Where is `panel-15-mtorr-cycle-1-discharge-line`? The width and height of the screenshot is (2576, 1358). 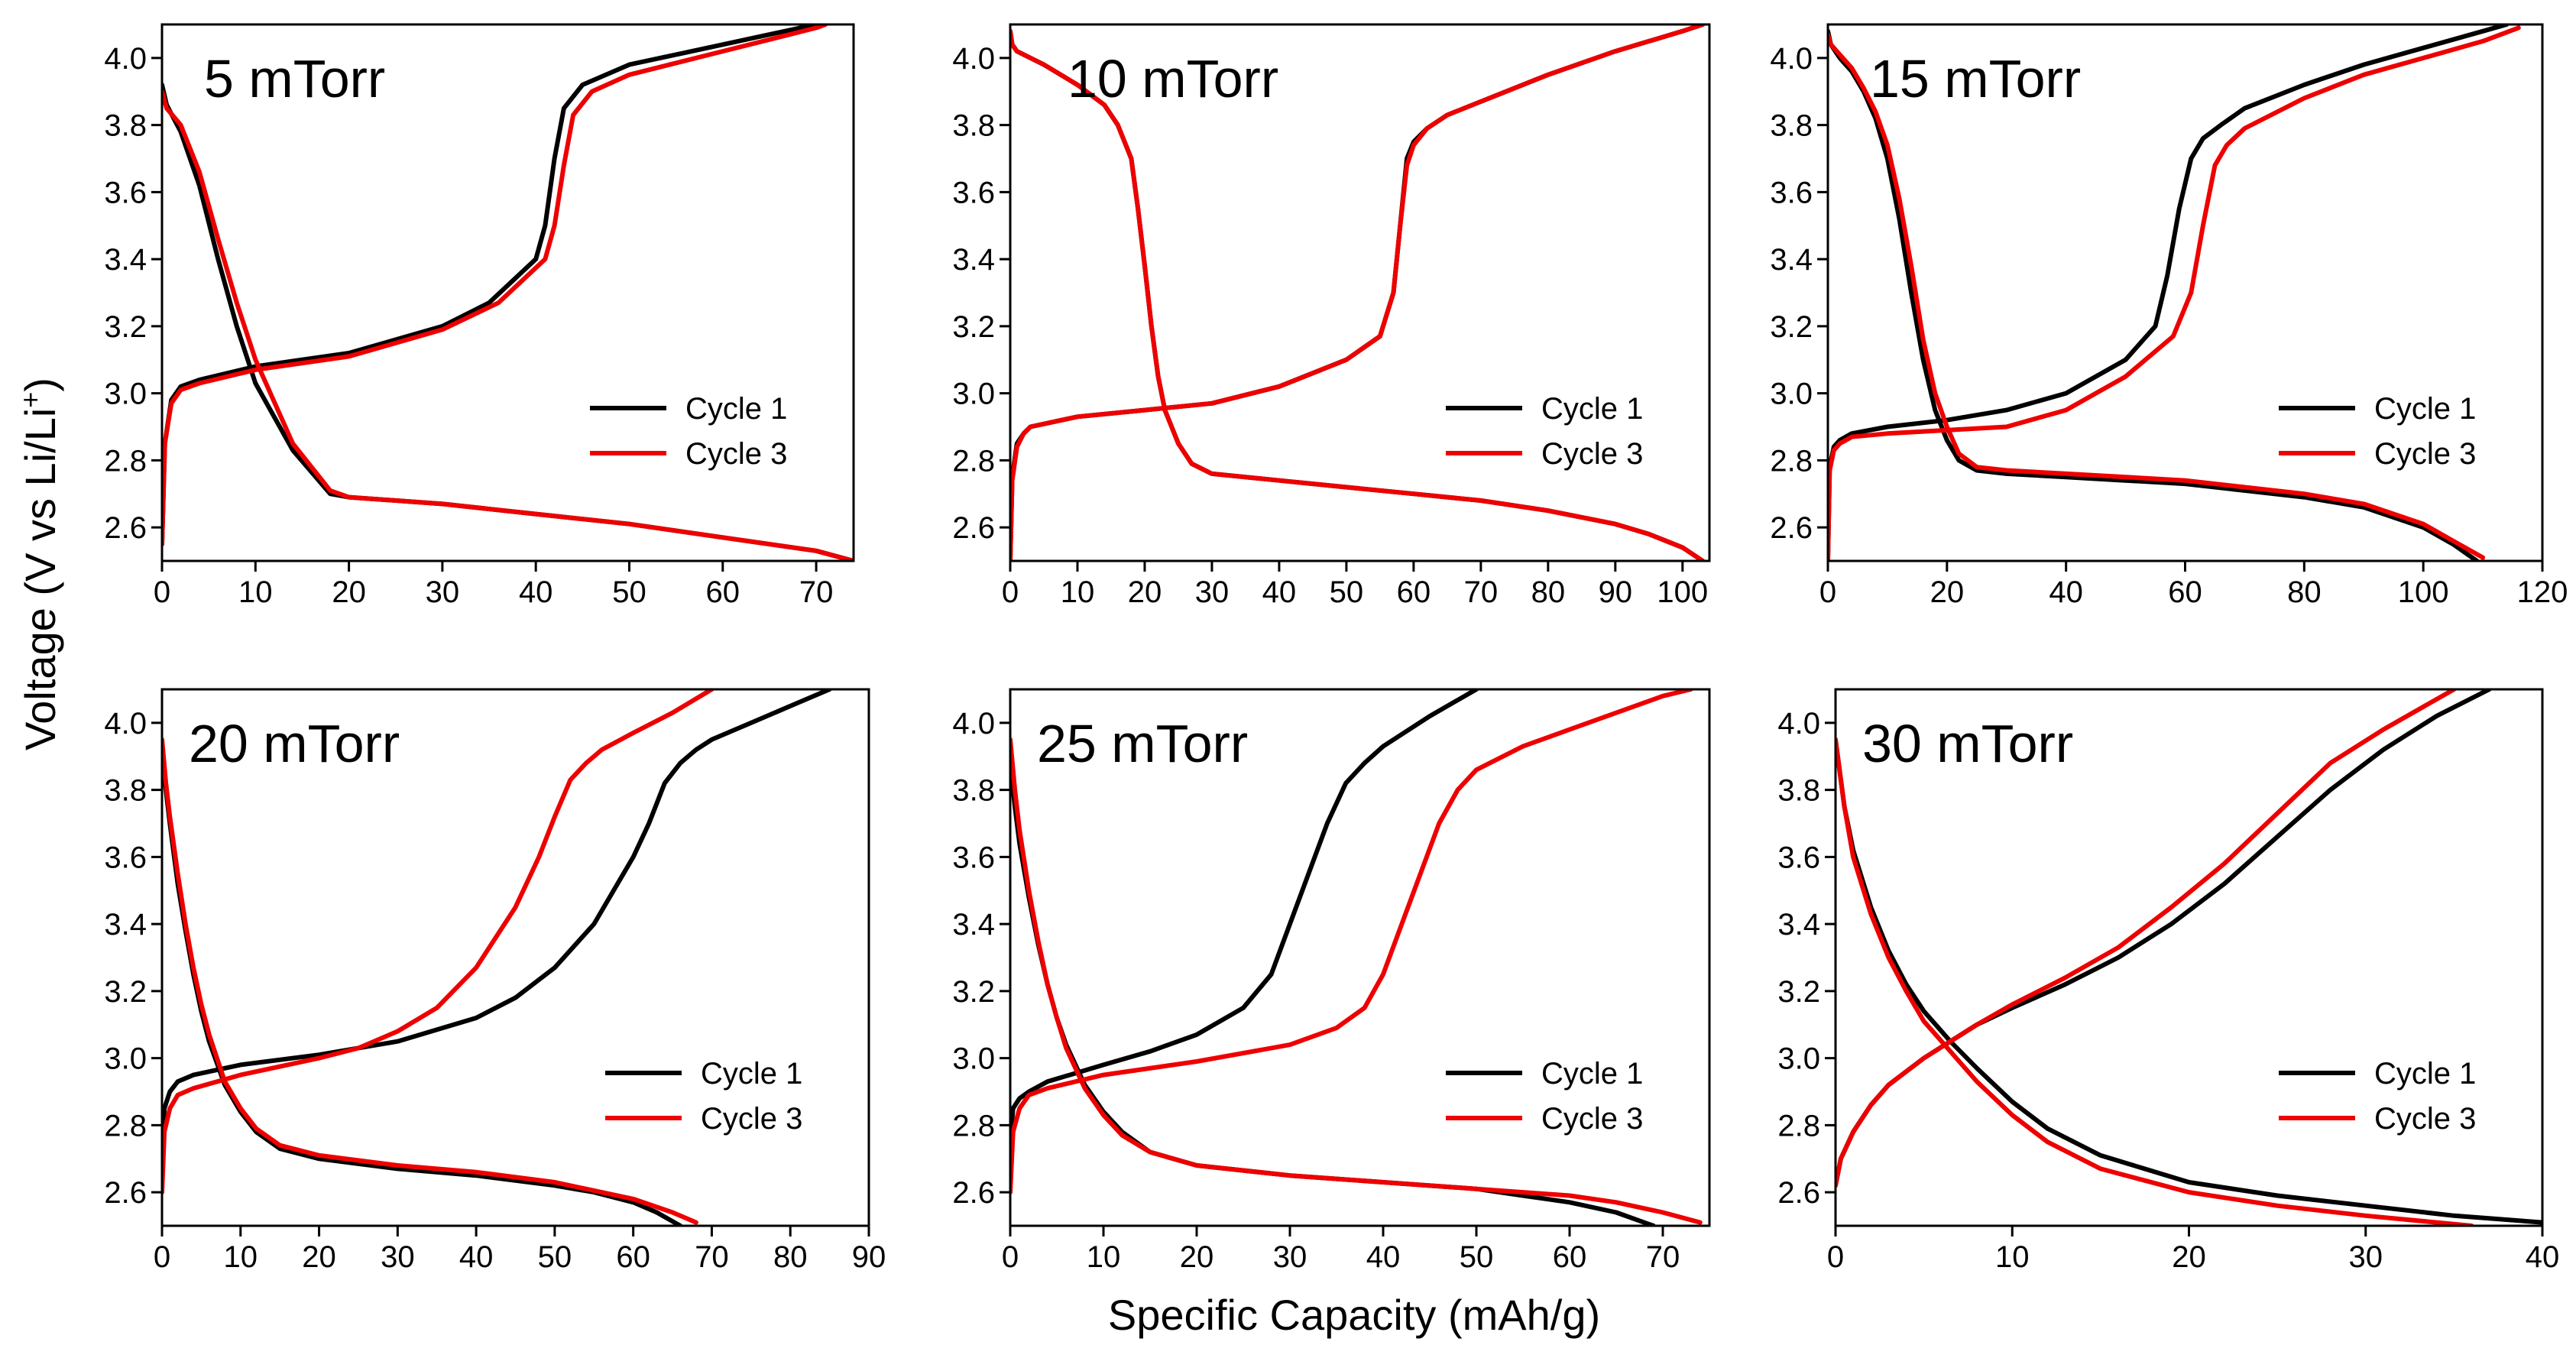
panel-15-mtorr-cycle-1-discharge-line is located at coordinates (2154, 294).